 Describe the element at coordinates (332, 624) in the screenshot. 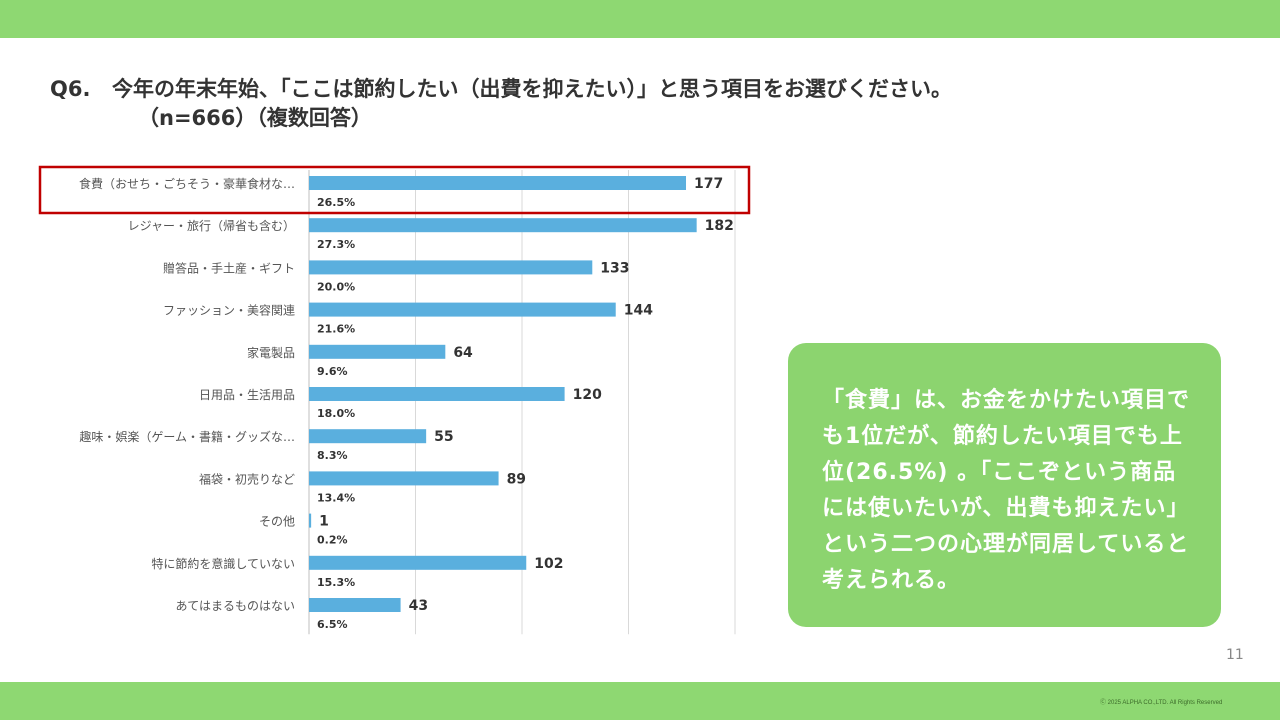

I see `percent-label: 6.5%` at that location.